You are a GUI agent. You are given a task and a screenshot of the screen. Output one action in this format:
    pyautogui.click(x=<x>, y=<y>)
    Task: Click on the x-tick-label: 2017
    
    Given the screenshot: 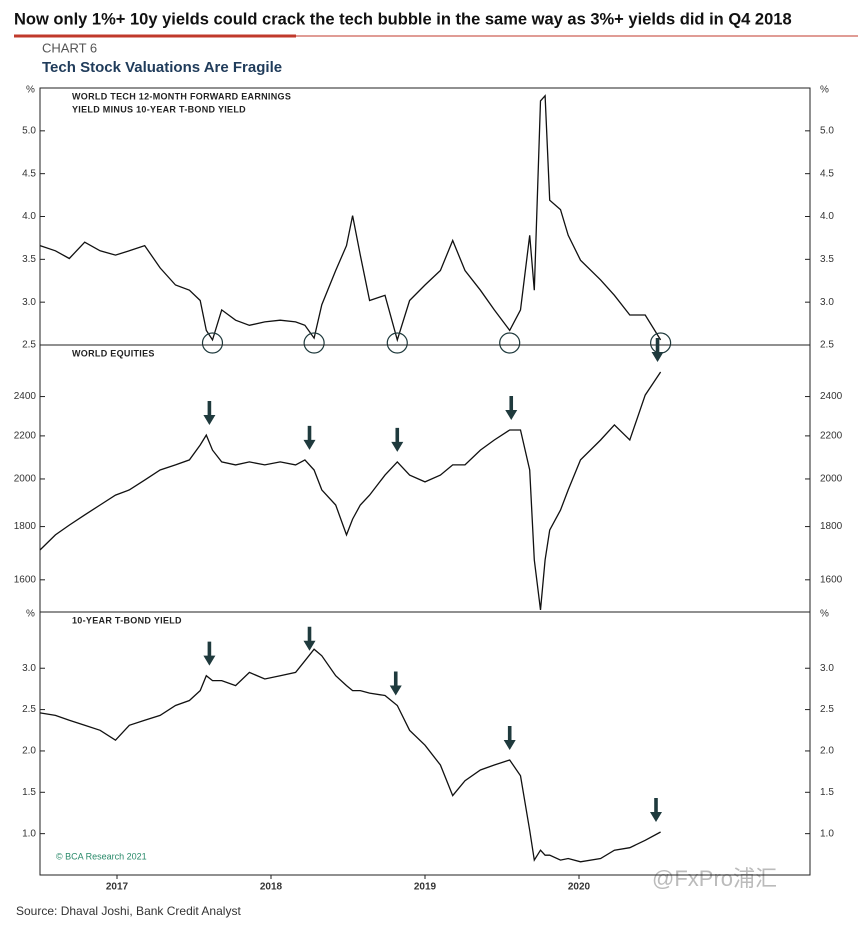 What is the action you would take?
    pyautogui.click(x=117, y=887)
    